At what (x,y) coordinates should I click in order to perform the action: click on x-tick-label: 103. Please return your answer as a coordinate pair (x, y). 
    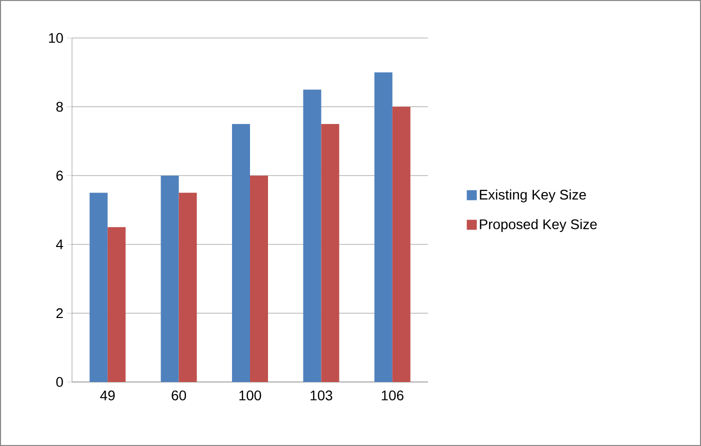
    Looking at the image, I should click on (321, 395).